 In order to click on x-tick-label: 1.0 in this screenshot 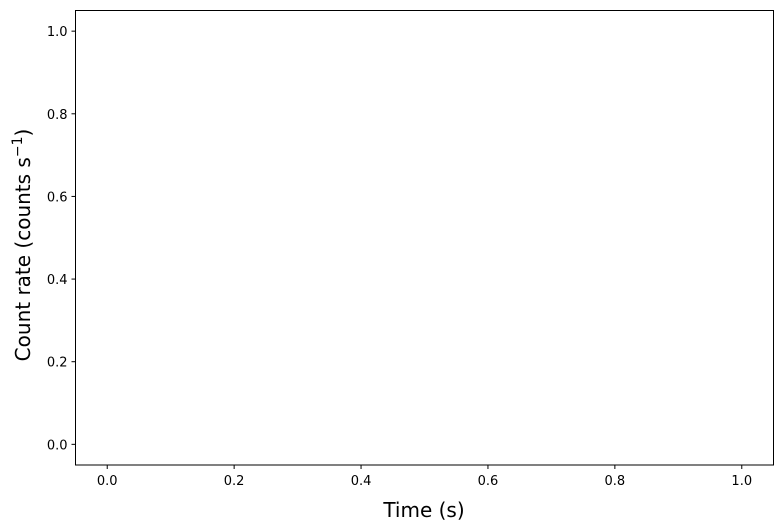, I will do `click(741, 481)`.